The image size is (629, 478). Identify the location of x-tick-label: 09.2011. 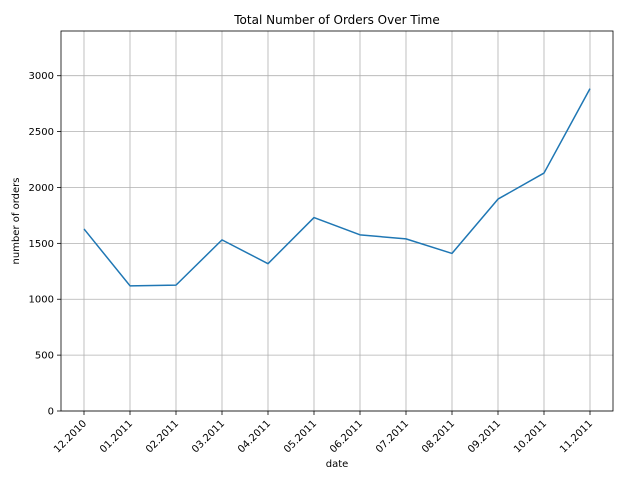
(484, 436).